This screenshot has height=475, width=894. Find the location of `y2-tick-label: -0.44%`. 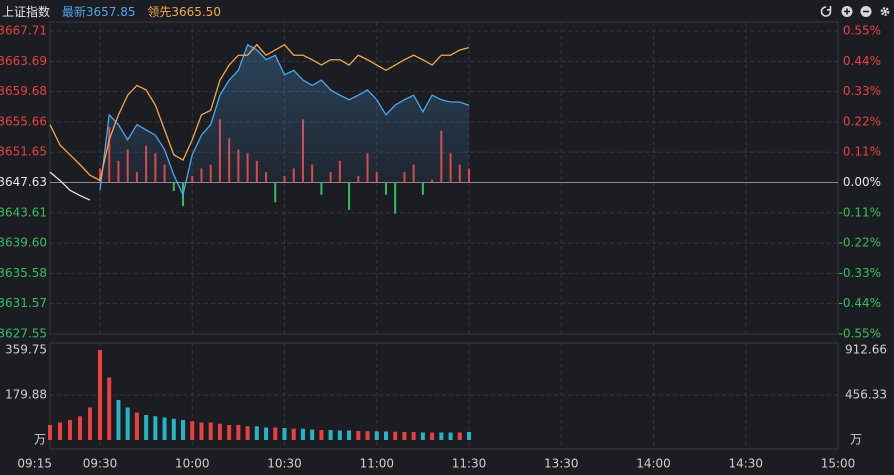

y2-tick-label: -0.44% is located at coordinates (860, 303).